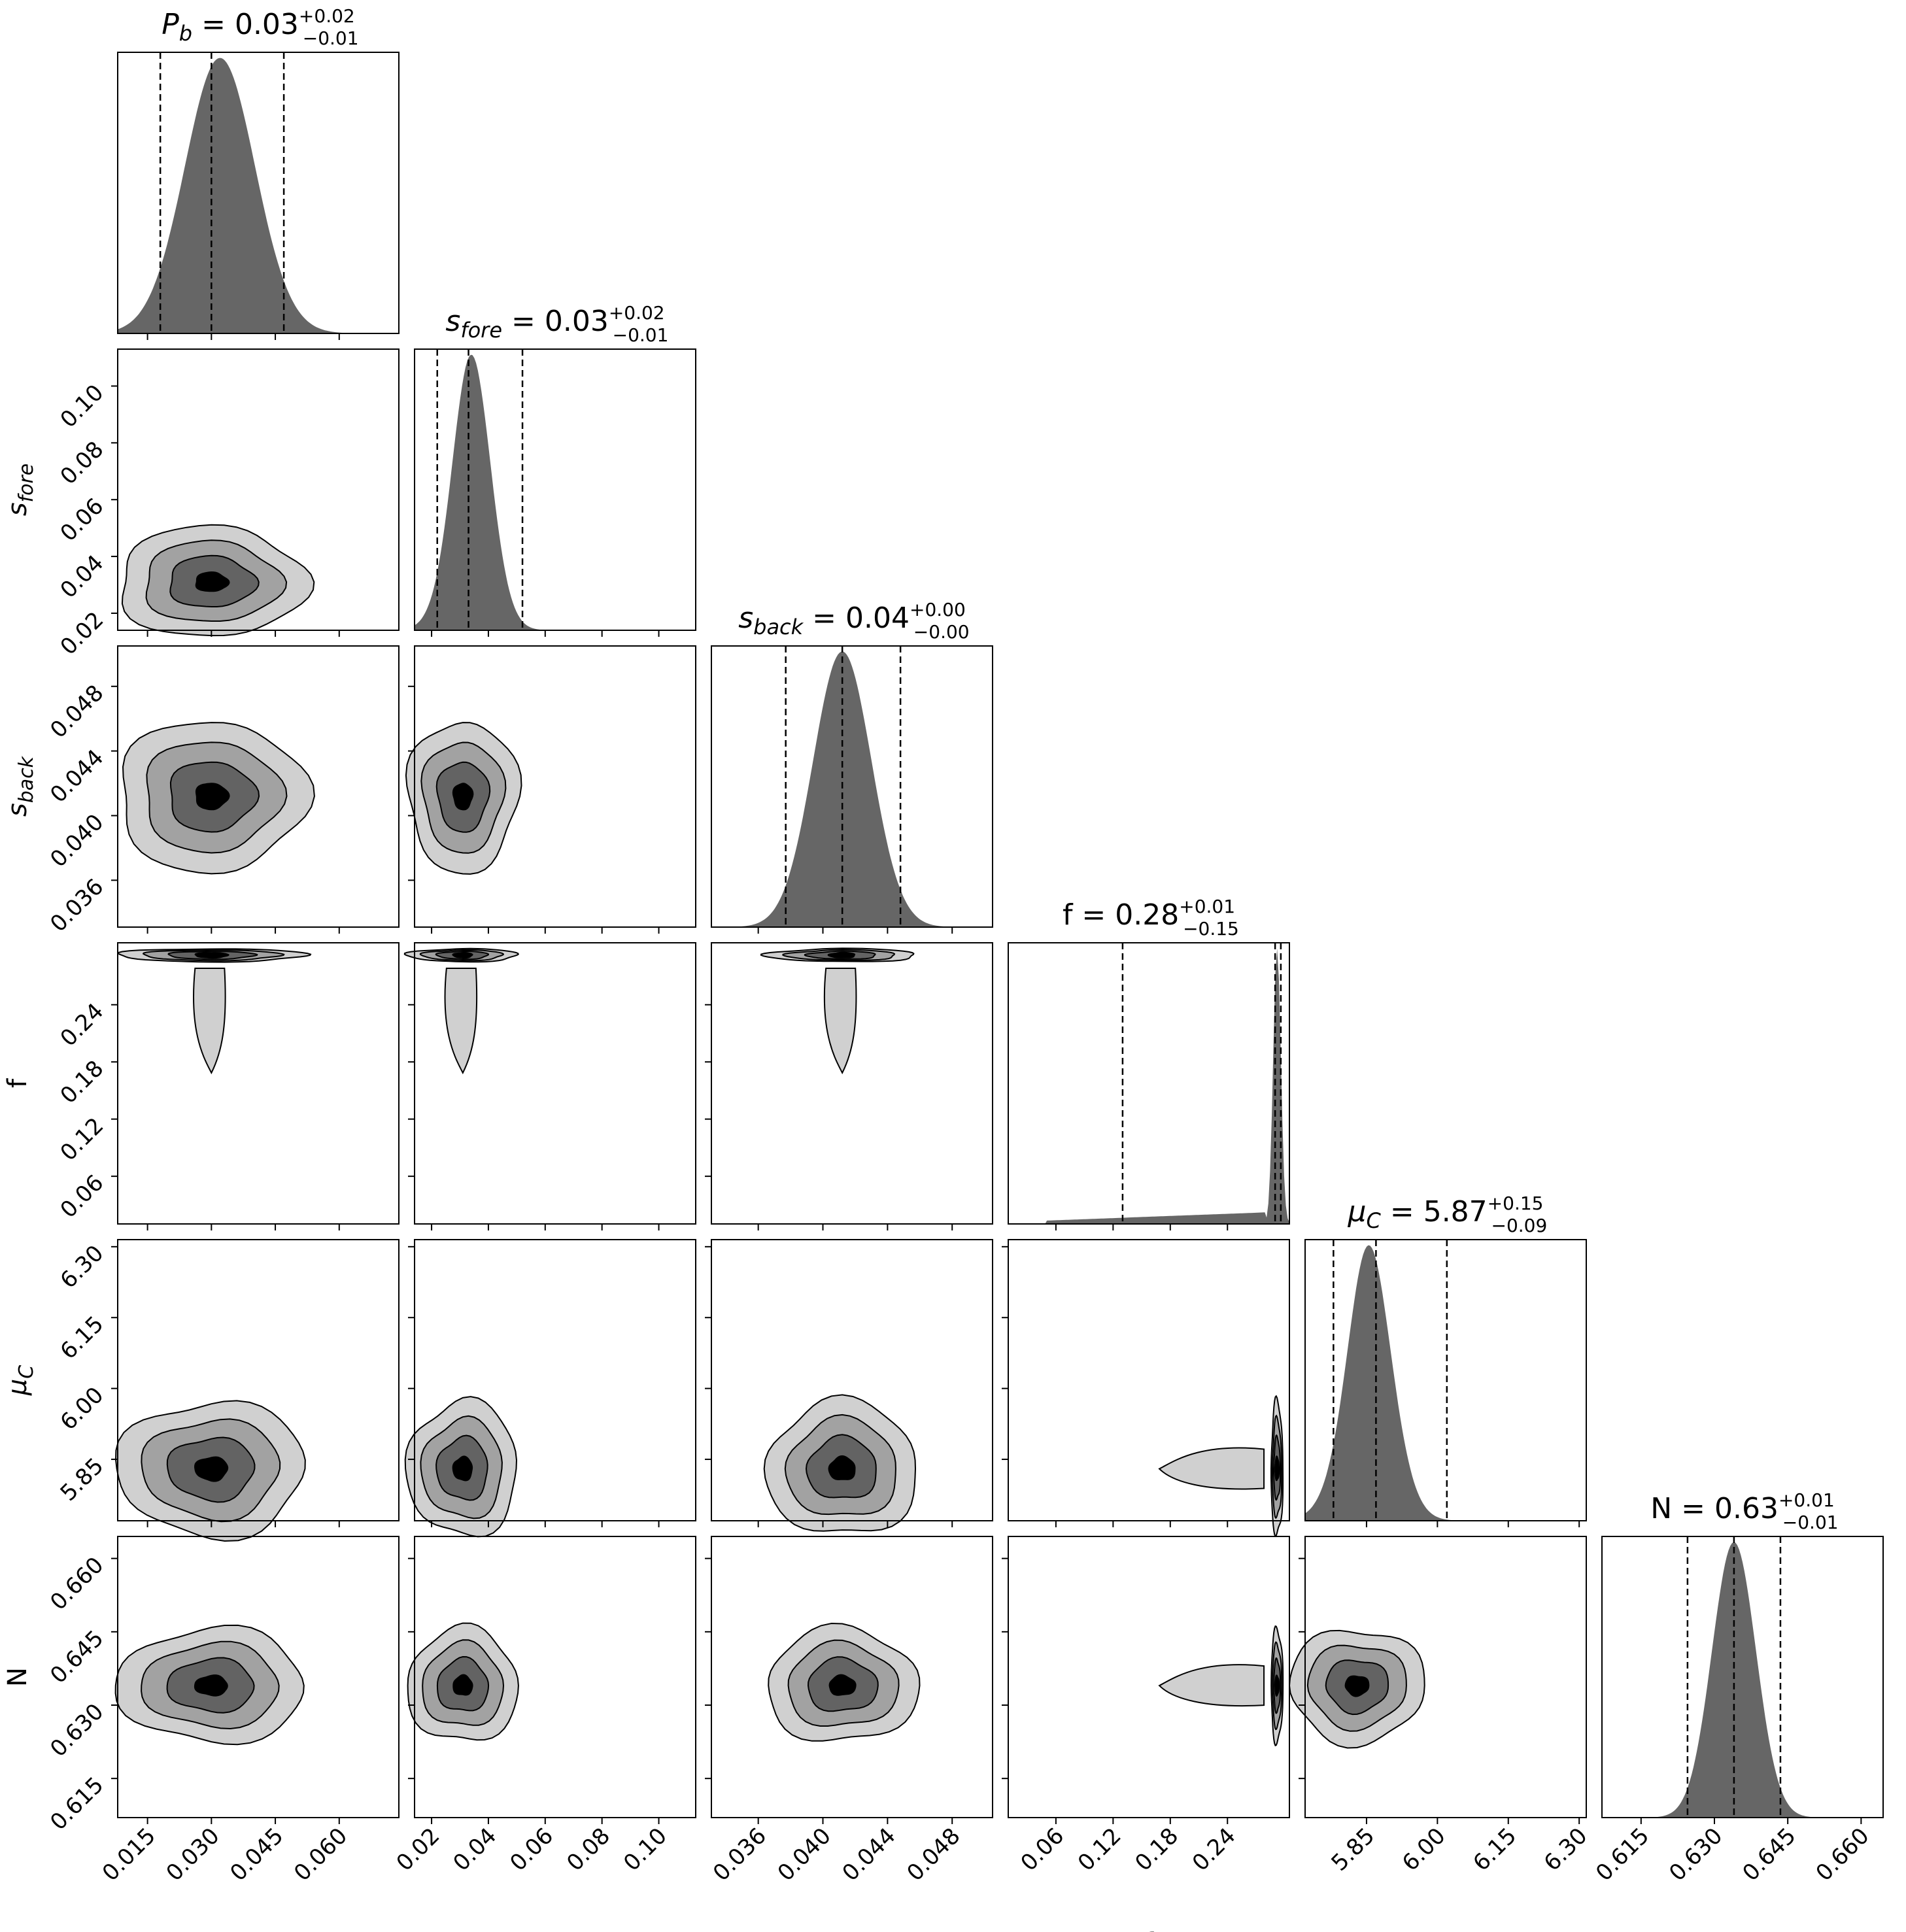 The width and height of the screenshot is (1906, 1932). I want to click on y-tick-label: 0.630, so click(77, 1730).